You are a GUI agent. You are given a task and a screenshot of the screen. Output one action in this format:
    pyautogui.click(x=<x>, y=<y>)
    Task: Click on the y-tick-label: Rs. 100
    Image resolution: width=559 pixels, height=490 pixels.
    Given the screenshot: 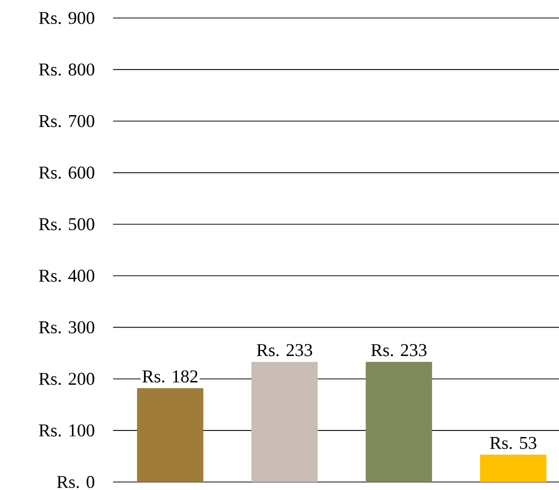 What is the action you would take?
    pyautogui.click(x=66, y=430)
    